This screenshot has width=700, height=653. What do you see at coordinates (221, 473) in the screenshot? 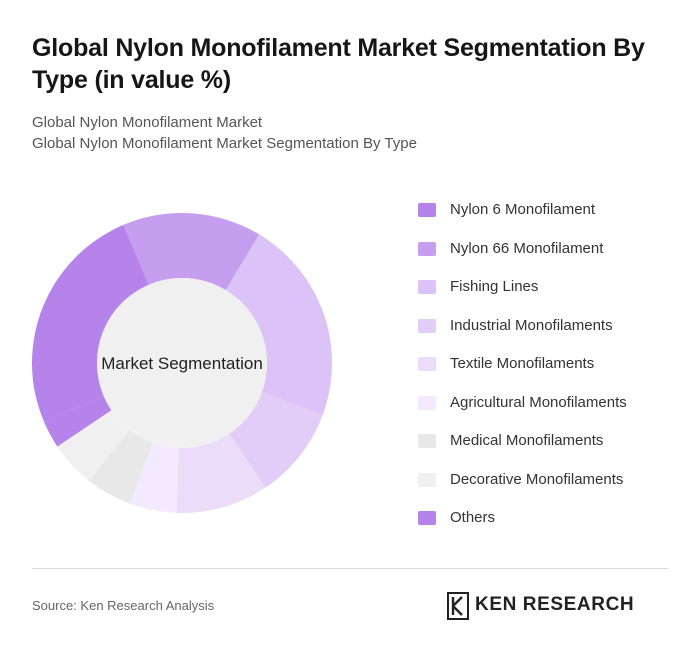
I see `donut-slice-textile-monofilaments` at bounding box center [221, 473].